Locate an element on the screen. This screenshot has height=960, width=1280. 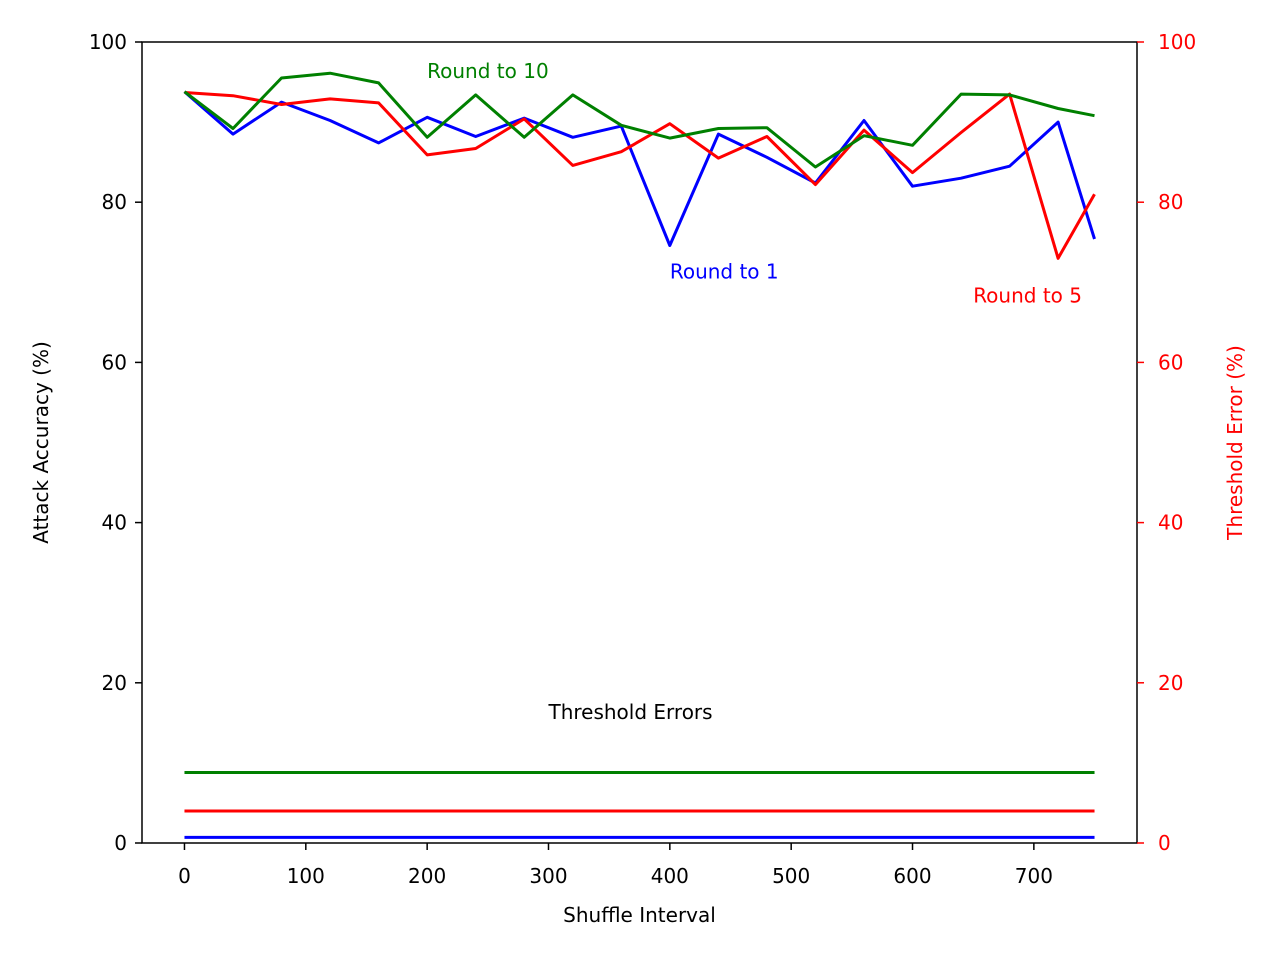
y2-tick-label: 20 is located at coordinates (1170, 683).